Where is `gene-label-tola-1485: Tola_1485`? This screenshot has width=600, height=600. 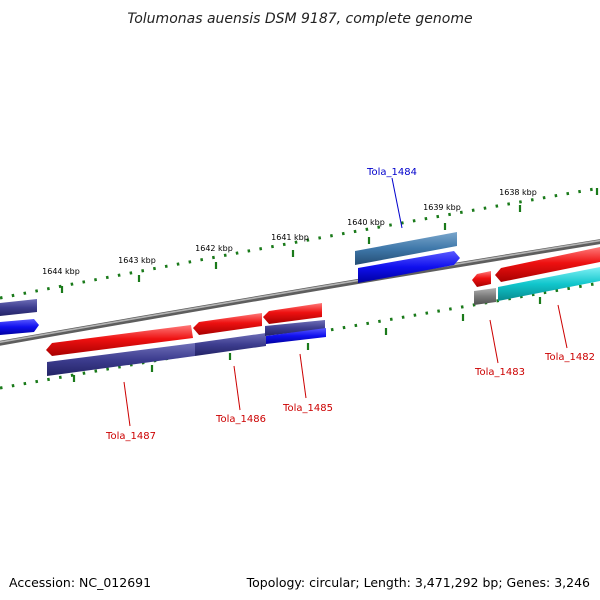
gene-label-tola-1485: Tola_1485 is located at coordinates (307, 408).